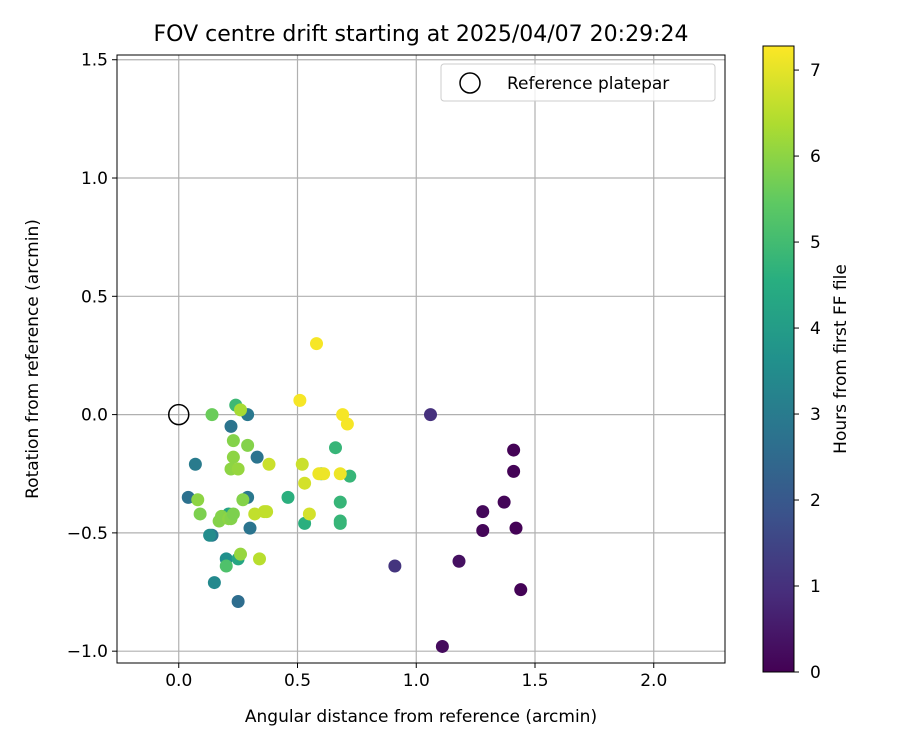  I want to click on colorbar-tick-label: 3, so click(815, 415).